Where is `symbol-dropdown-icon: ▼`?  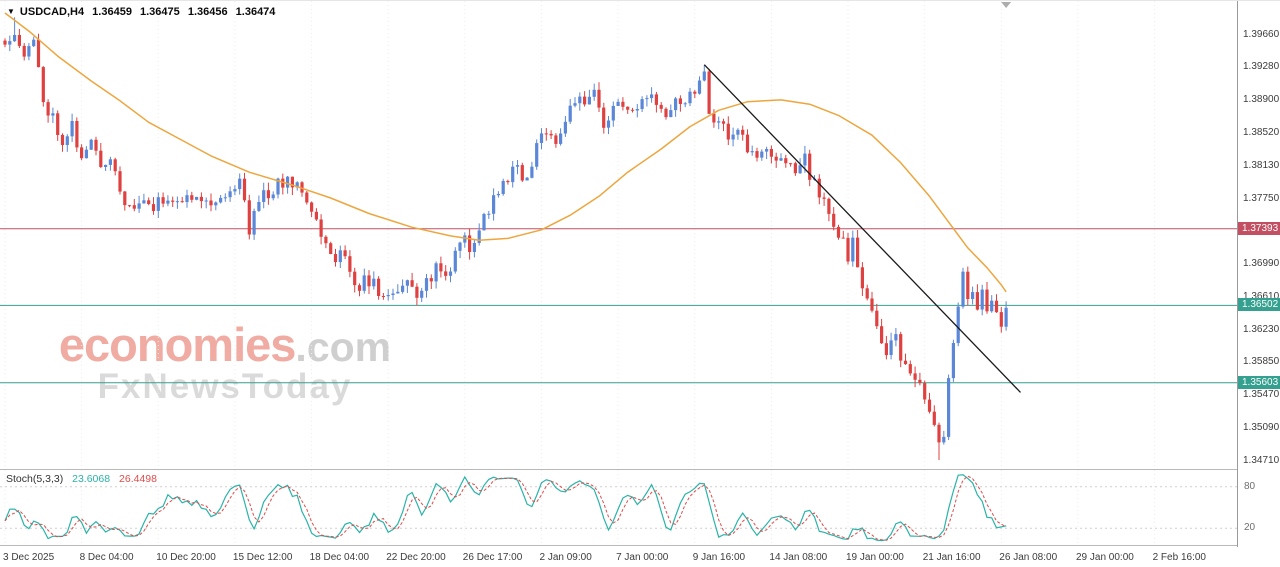 symbol-dropdown-icon: ▼ is located at coordinates (11, 11).